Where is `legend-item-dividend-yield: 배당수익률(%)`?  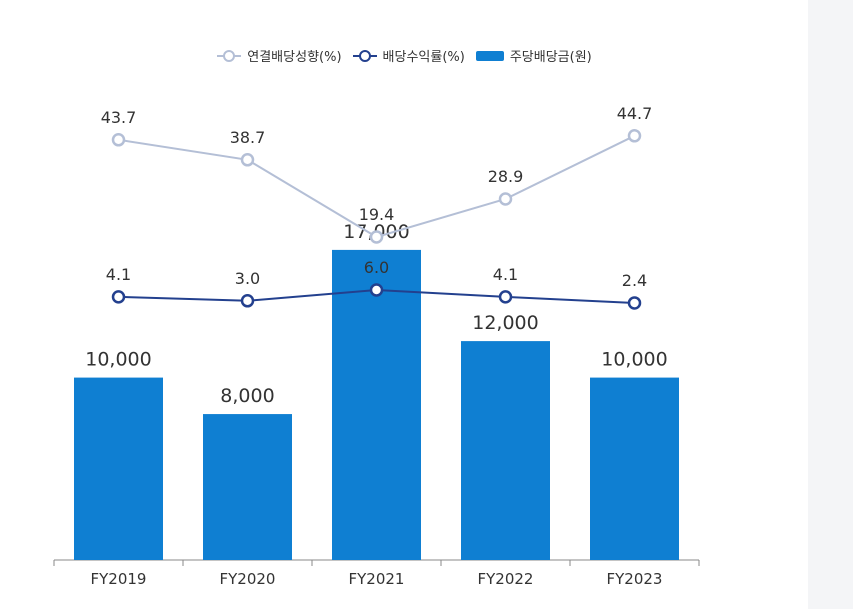
legend-item-dividend-yield: 배당수익률(%) is located at coordinates (408, 55).